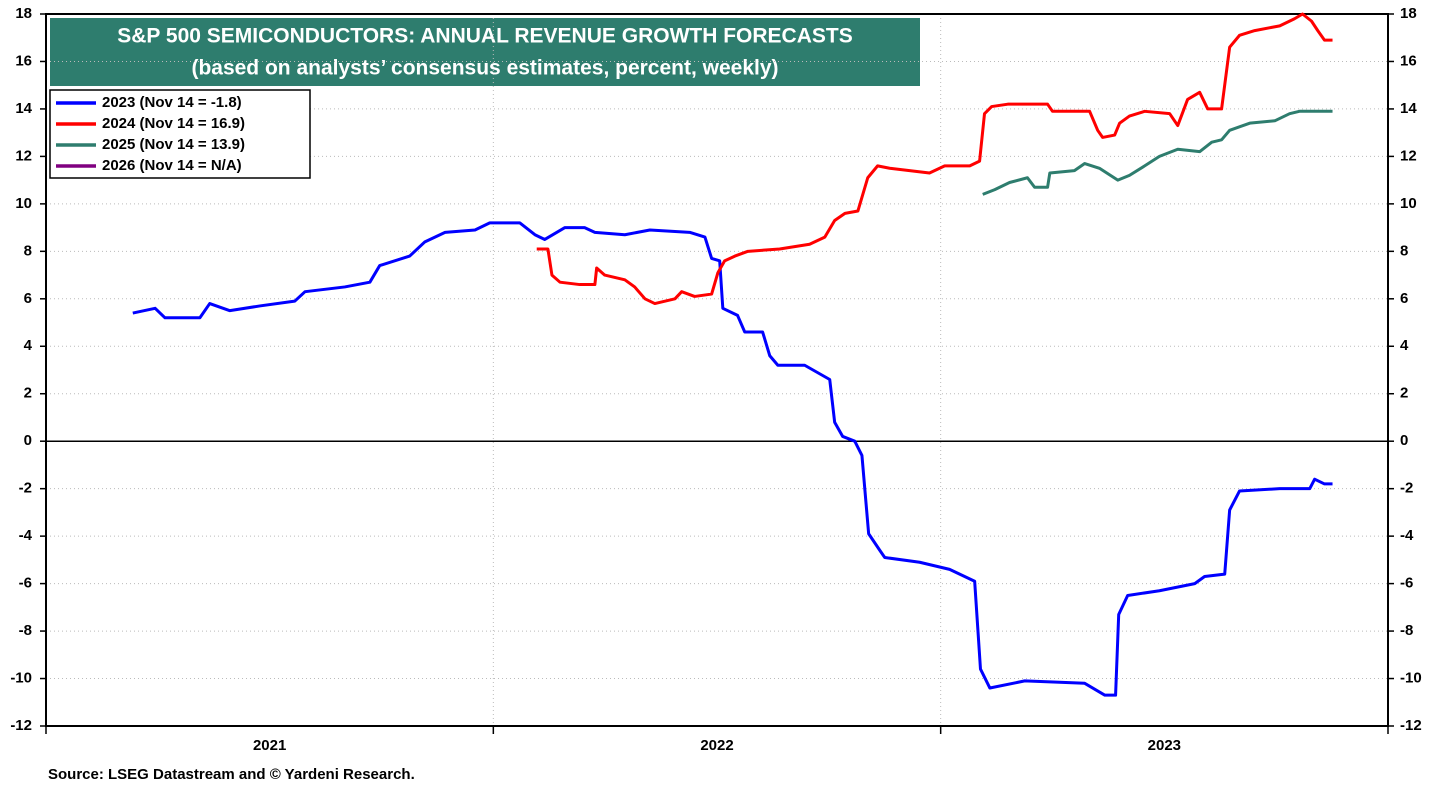 This screenshot has height=787, width=1446. Describe the element at coordinates (1404, 393) in the screenshot. I see `y-tick-label-right: 2` at that location.